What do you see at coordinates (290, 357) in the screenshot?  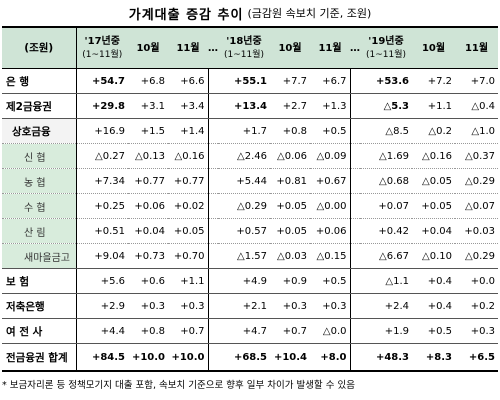 I see `value-cell: +10.4` at bounding box center [290, 357].